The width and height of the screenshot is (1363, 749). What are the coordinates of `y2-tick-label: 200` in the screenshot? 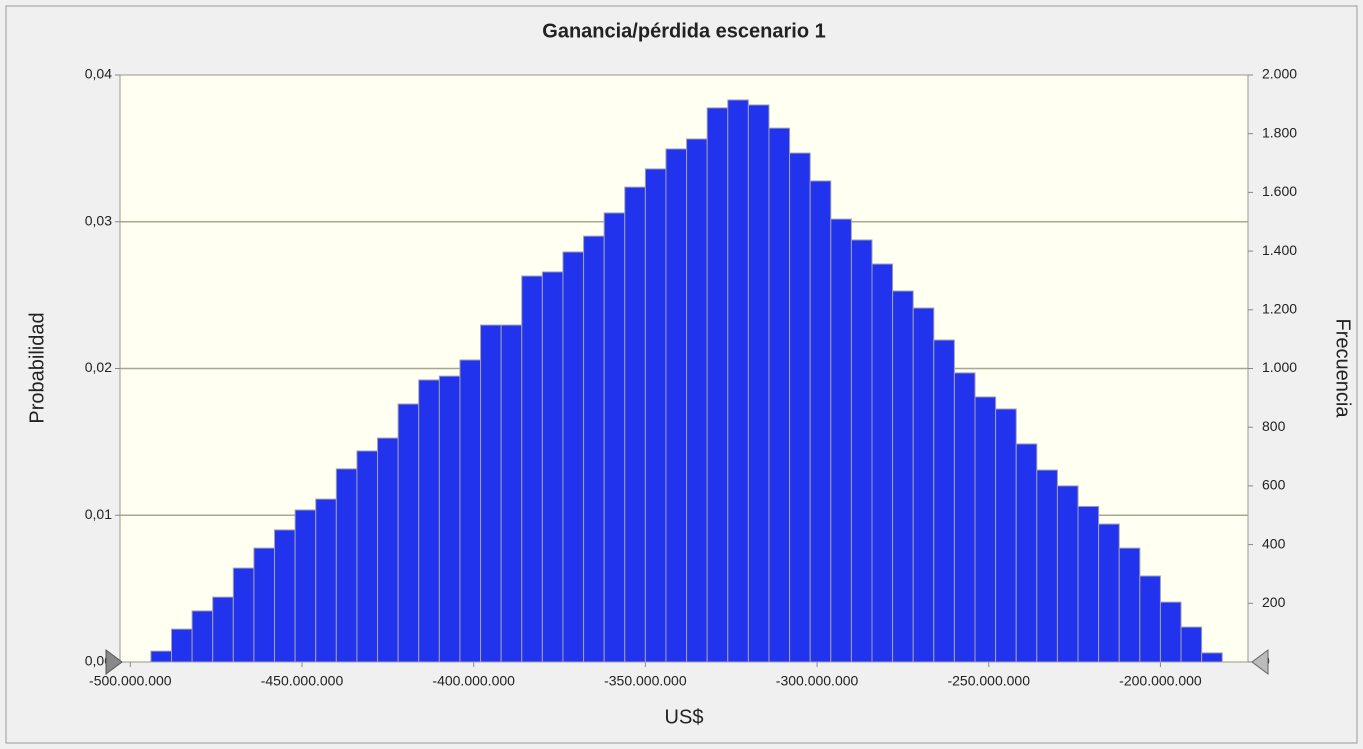 It's located at (1274, 602).